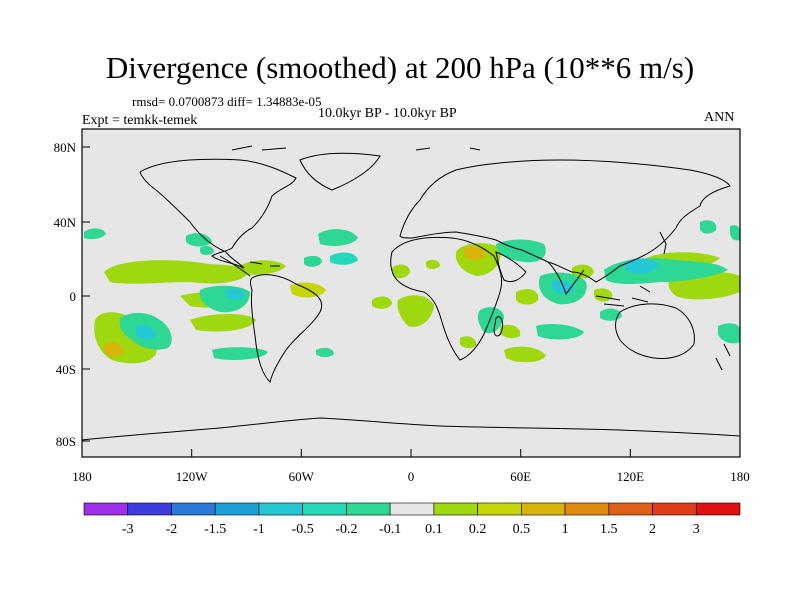 Image resolution: width=800 pixels, height=600 pixels. What do you see at coordinates (696, 529) in the screenshot?
I see `colorbar-label: 3` at bounding box center [696, 529].